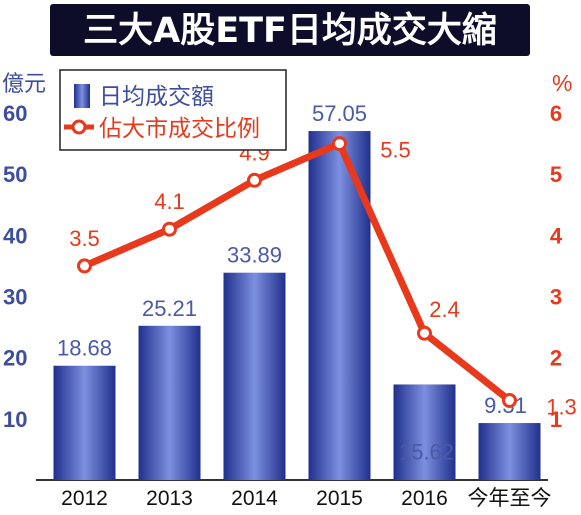 Image resolution: width=581 pixels, height=515 pixels. What do you see at coordinates (169, 201) in the screenshot?
I see `line-value-label: 4.1` at bounding box center [169, 201].